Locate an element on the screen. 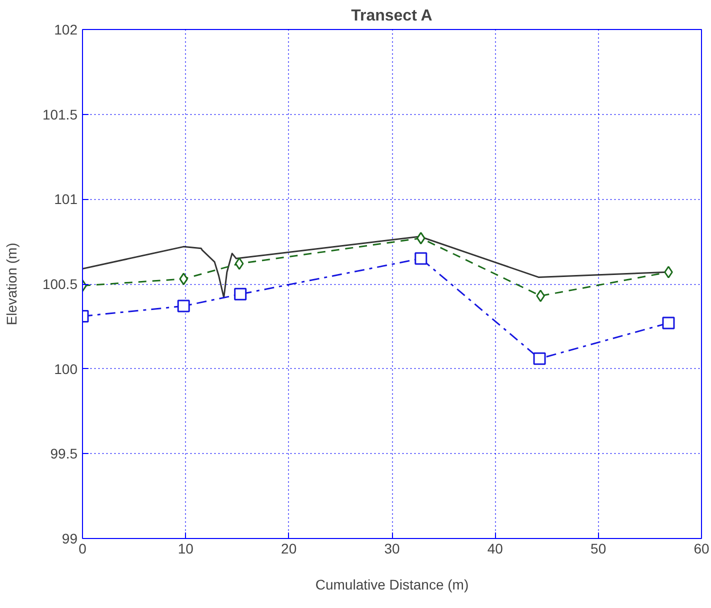  x-tick-label: 0 is located at coordinates (82, 548).